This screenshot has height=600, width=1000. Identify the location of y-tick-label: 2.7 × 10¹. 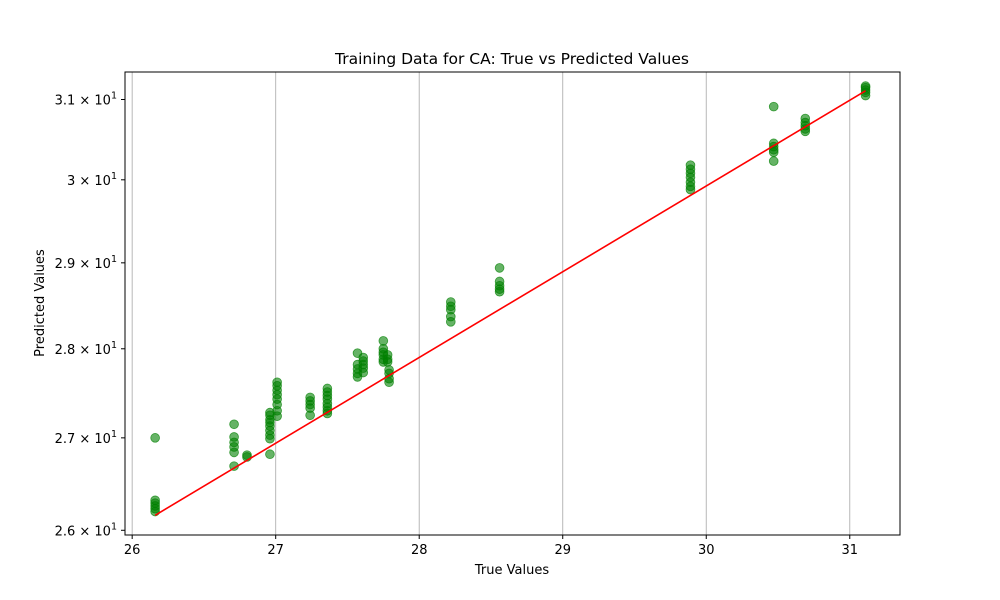
(86, 438).